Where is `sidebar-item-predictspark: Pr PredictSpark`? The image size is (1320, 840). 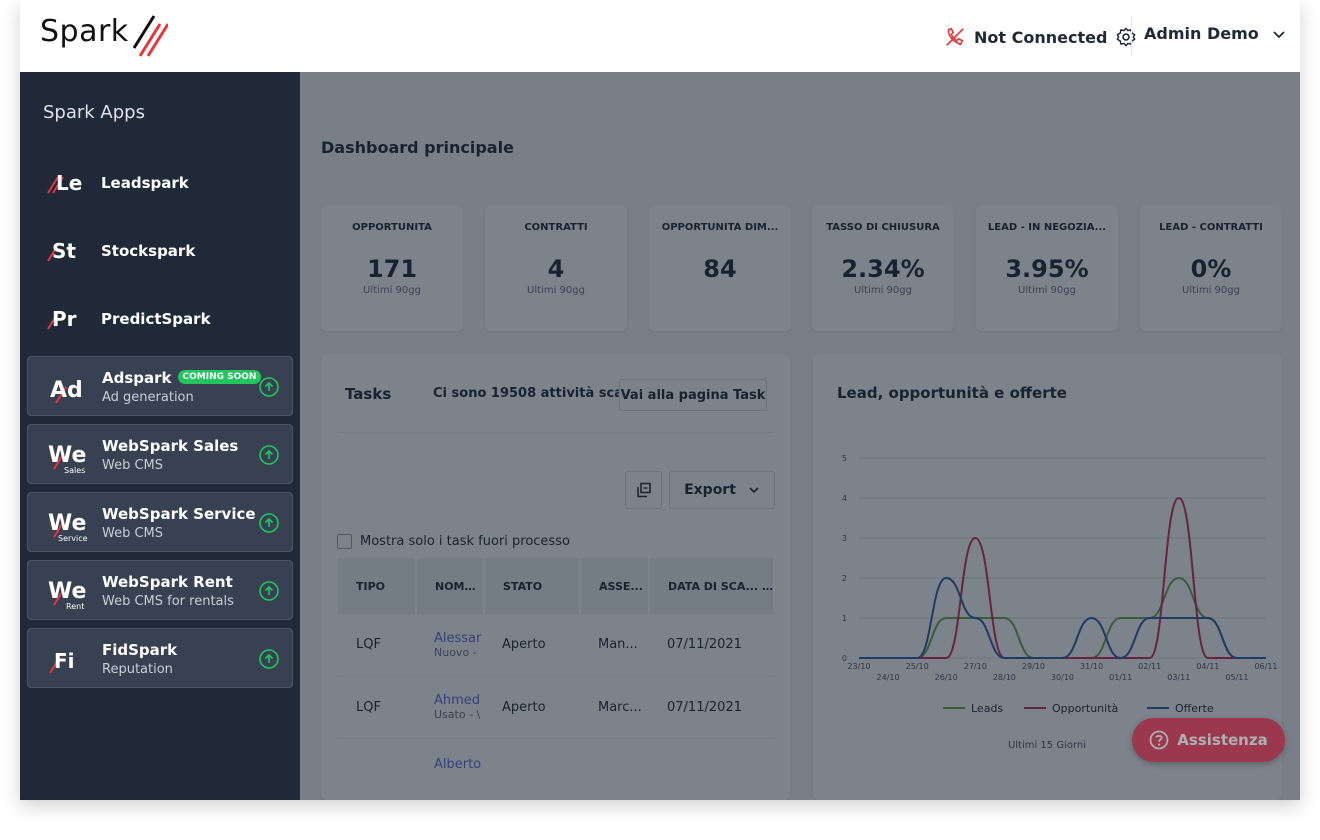 sidebar-item-predictspark: Pr PredictSpark is located at coordinates (160, 319).